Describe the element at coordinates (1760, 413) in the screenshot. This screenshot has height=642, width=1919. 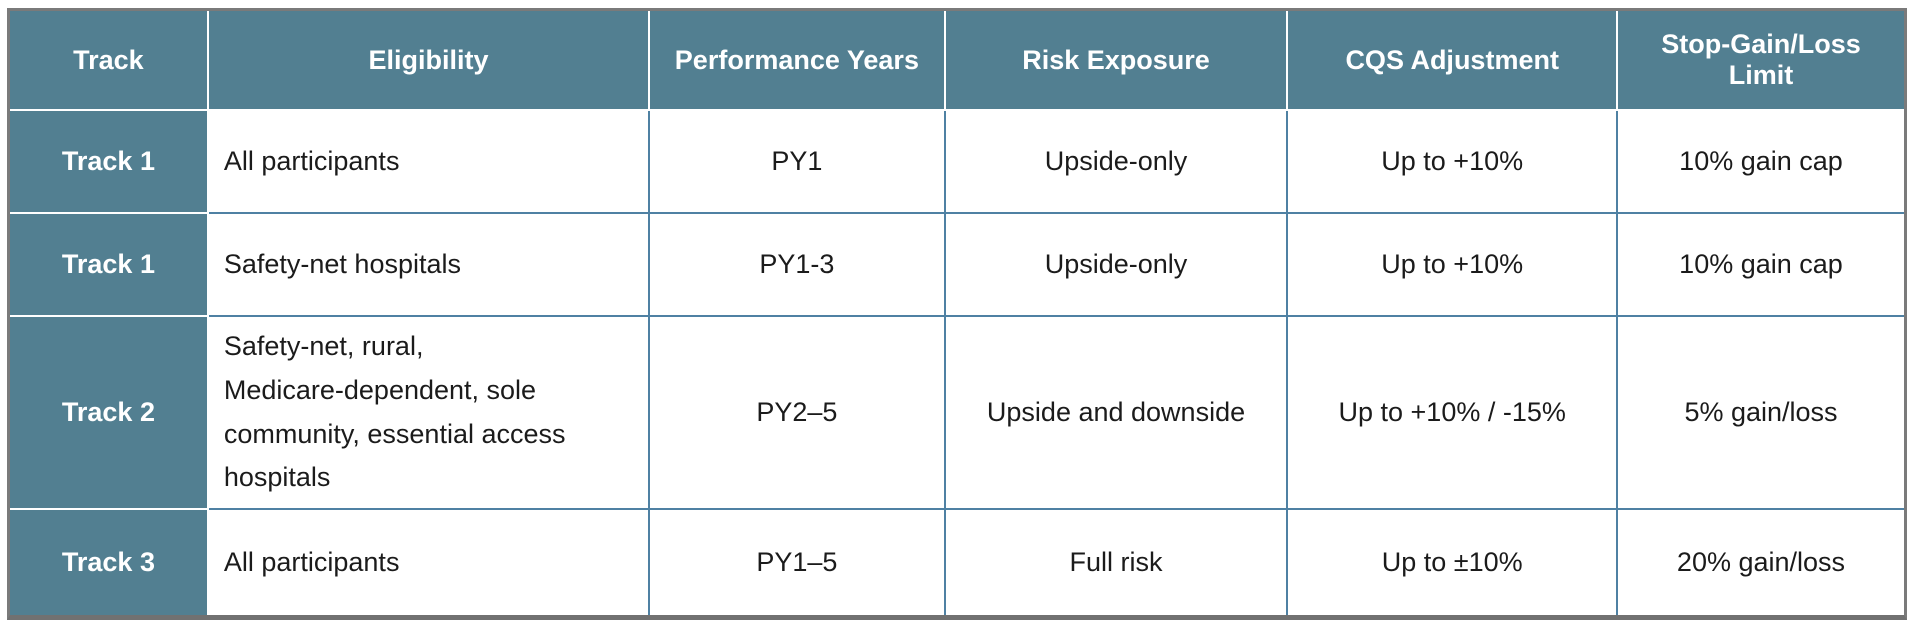
I see `cell-stop-gain-loss-limit: 5% gain/loss` at that location.